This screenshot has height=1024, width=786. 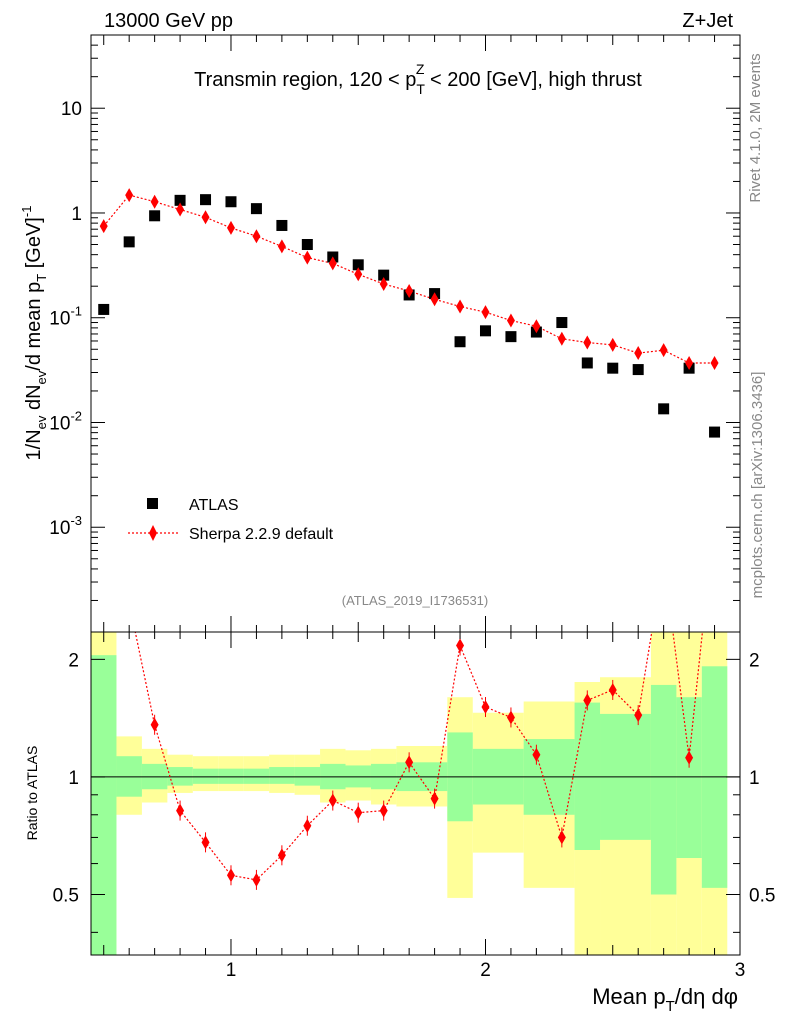 I want to click on mc-points-group, so click(x=409, y=279).